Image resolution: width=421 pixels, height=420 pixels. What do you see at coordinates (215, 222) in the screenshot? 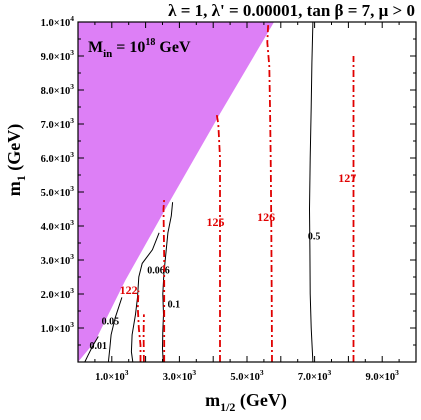
I see `contour-label: 125` at bounding box center [215, 222].